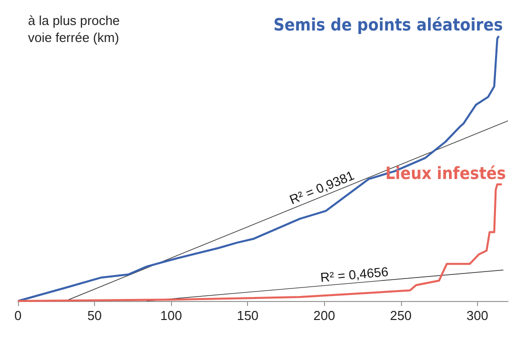  Describe the element at coordinates (247, 315) in the screenshot. I see `x-tick-label: 150` at that location.